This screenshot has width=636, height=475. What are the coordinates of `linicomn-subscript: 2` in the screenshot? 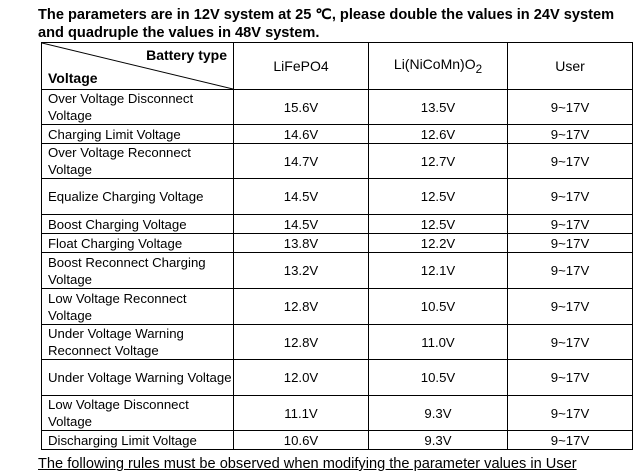 It's located at (479, 69).